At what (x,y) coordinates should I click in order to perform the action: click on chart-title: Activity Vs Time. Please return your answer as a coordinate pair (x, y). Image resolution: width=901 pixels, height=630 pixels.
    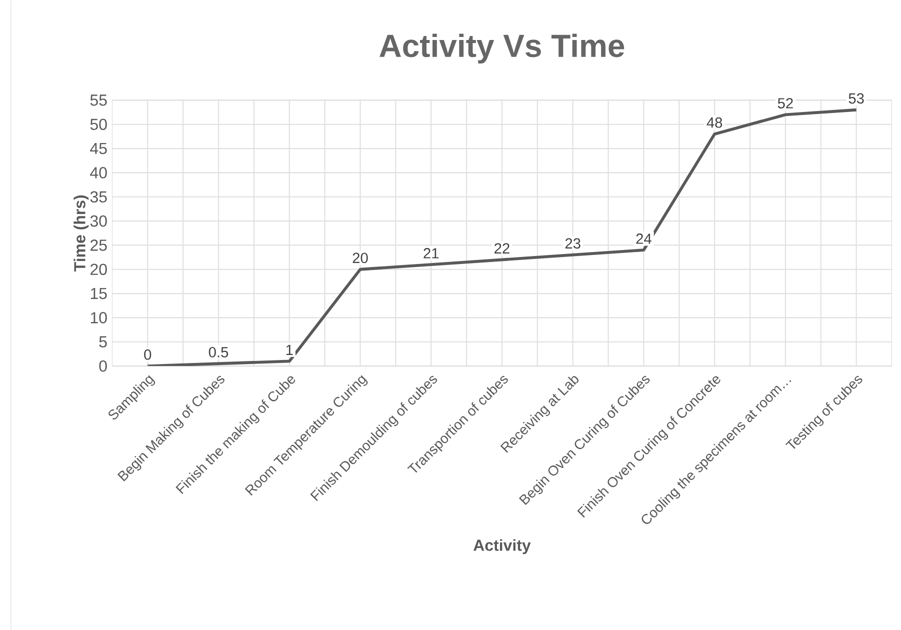
    Looking at the image, I should click on (502, 49).